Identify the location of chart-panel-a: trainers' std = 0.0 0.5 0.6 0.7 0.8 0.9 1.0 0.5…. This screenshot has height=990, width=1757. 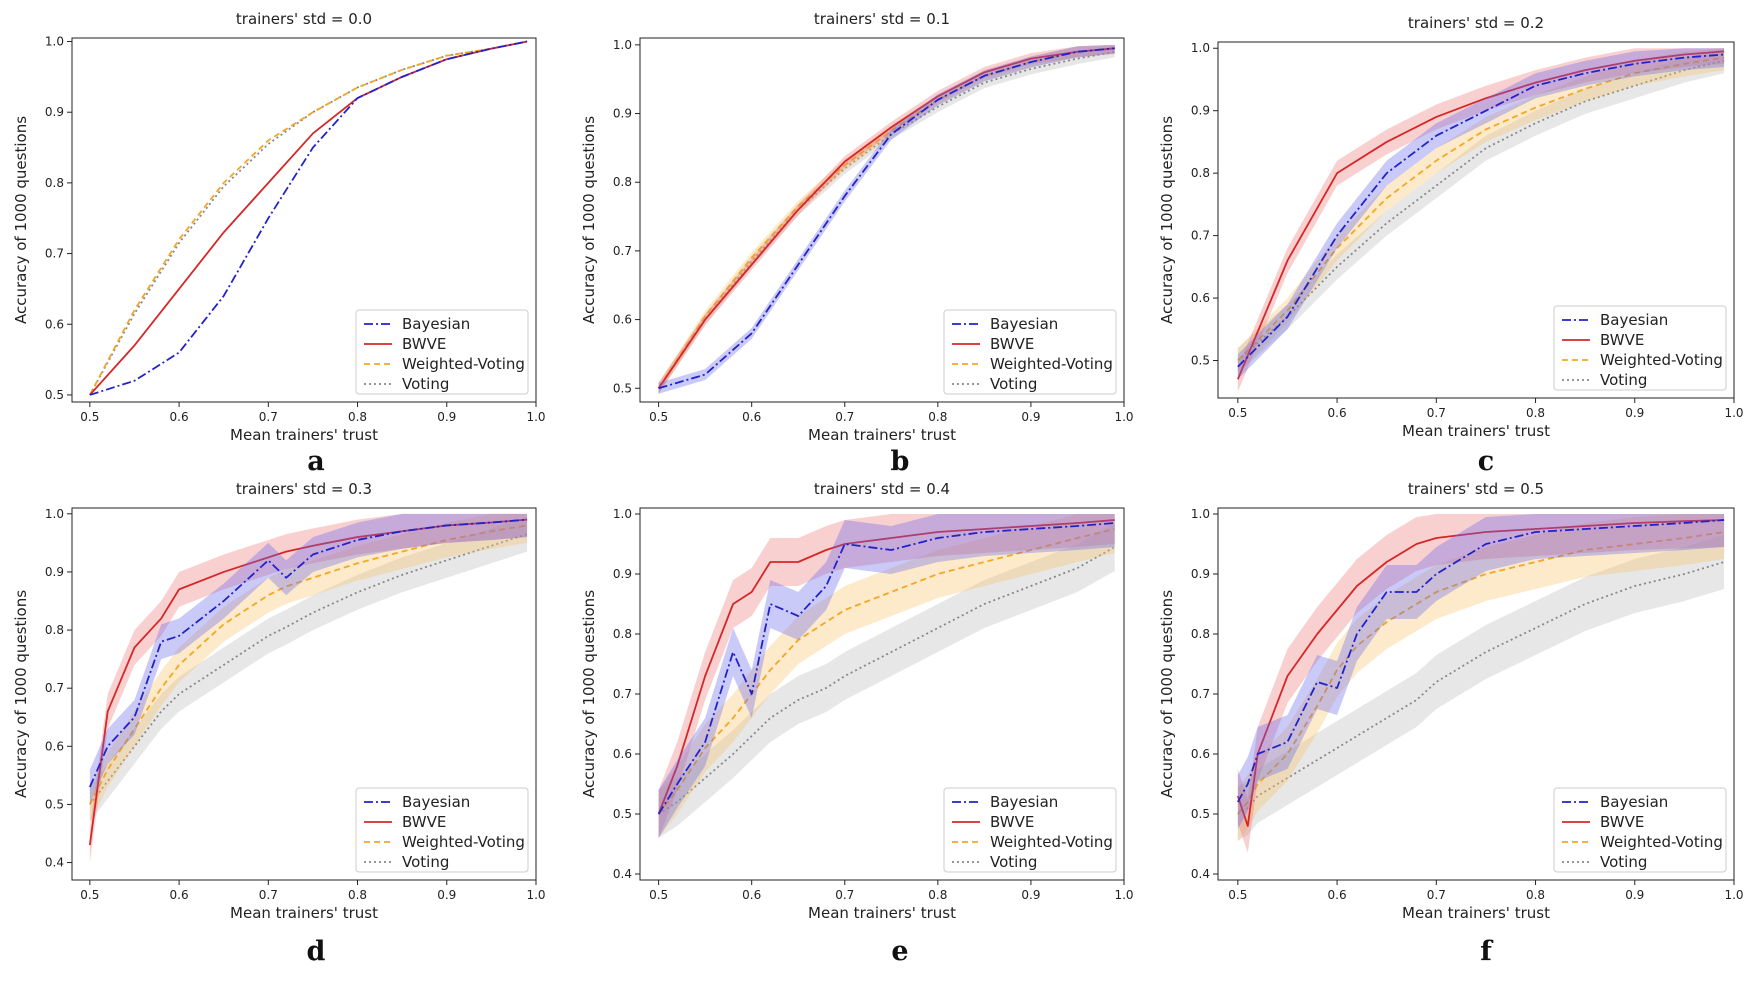
(279, 243).